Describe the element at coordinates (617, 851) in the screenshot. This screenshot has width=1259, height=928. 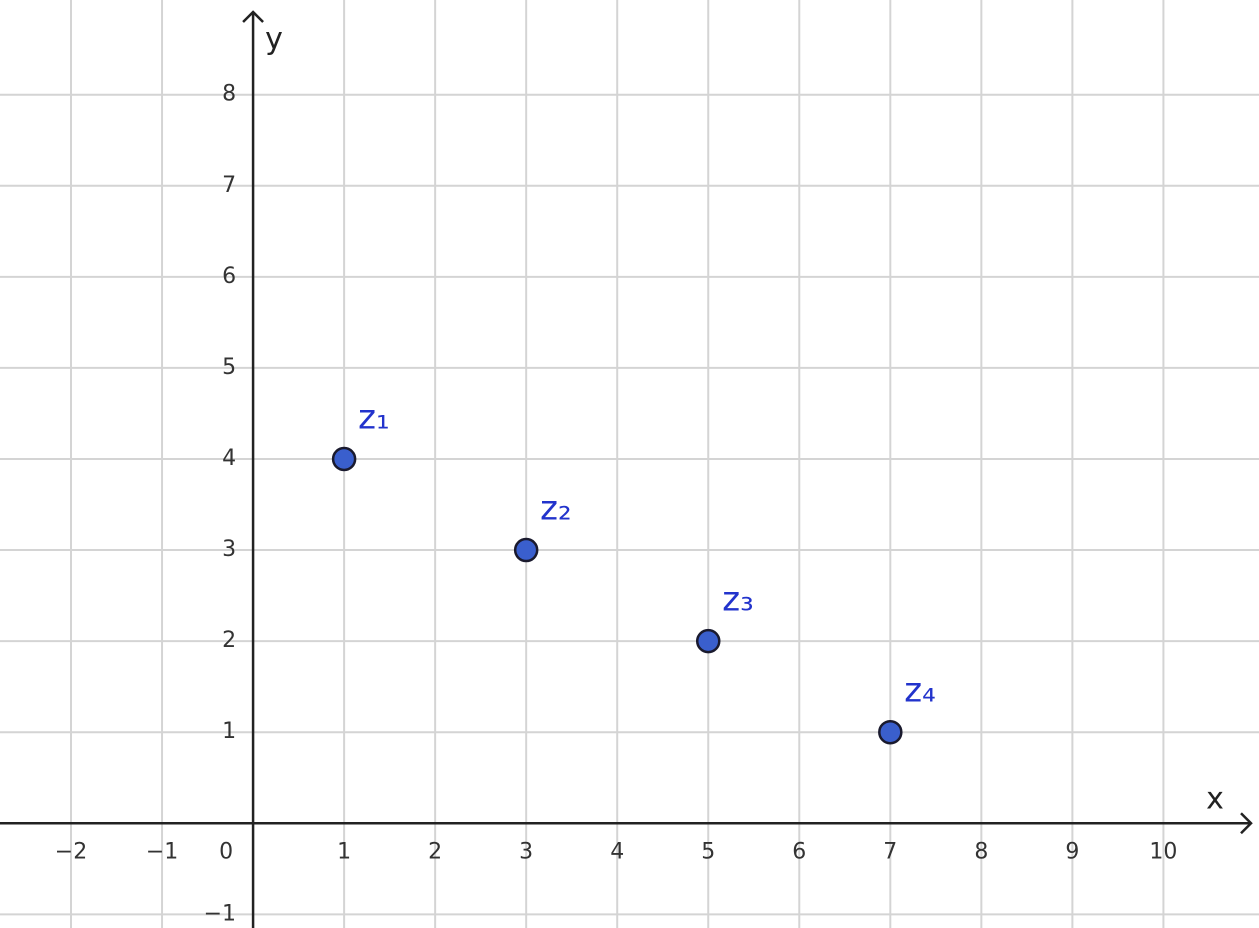
I see `x-tick-label: 4` at that location.